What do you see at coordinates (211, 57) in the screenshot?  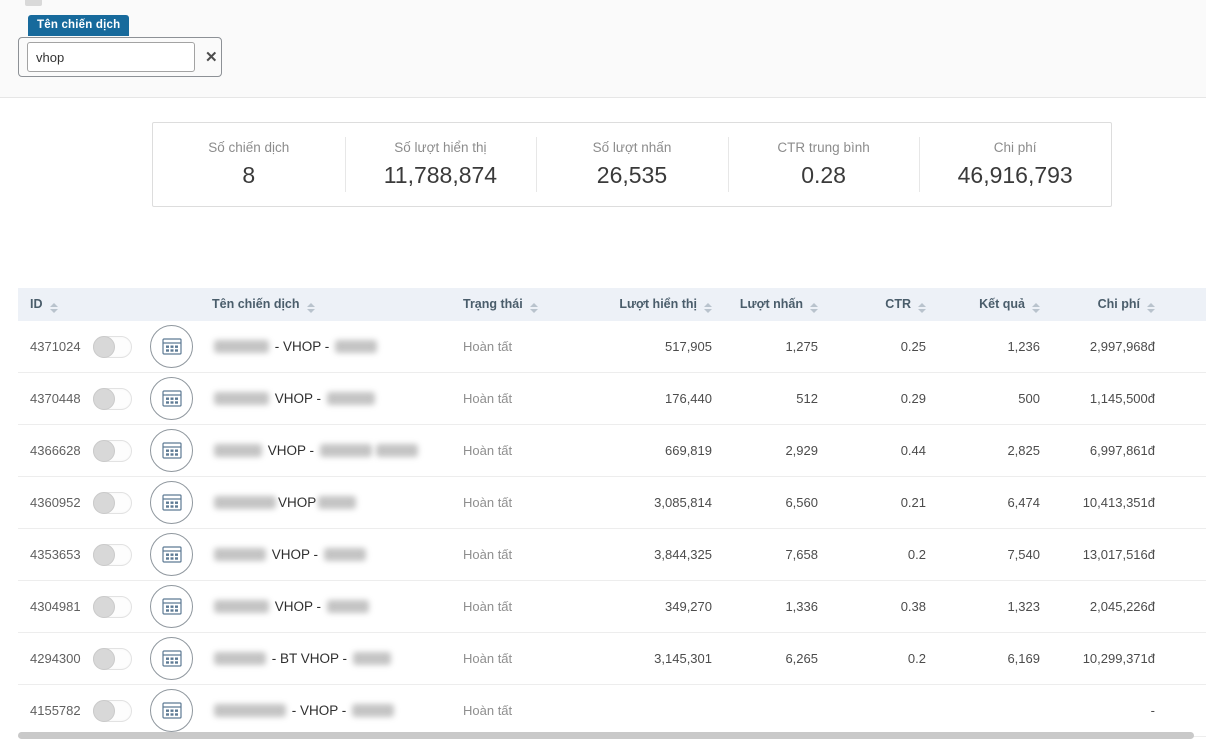 I see `clear-filter-icon: ✕` at bounding box center [211, 57].